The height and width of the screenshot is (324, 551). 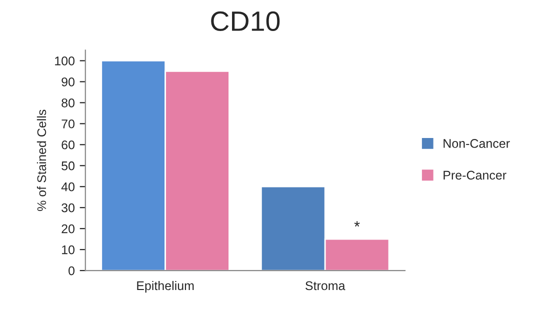 I want to click on y-tick-label: 0, so click(x=71, y=271).